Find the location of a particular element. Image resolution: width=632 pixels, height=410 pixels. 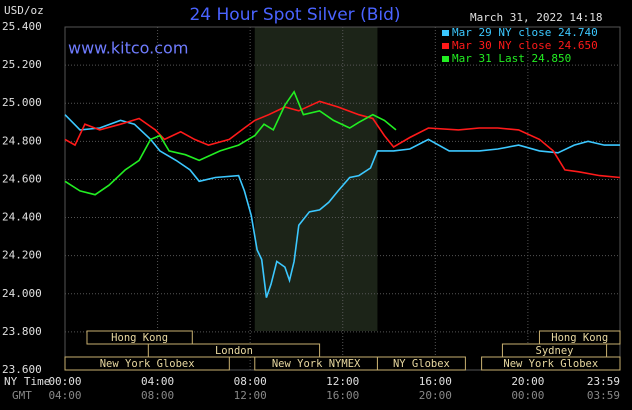

watermark: www.kitco.com is located at coordinates (128, 48).